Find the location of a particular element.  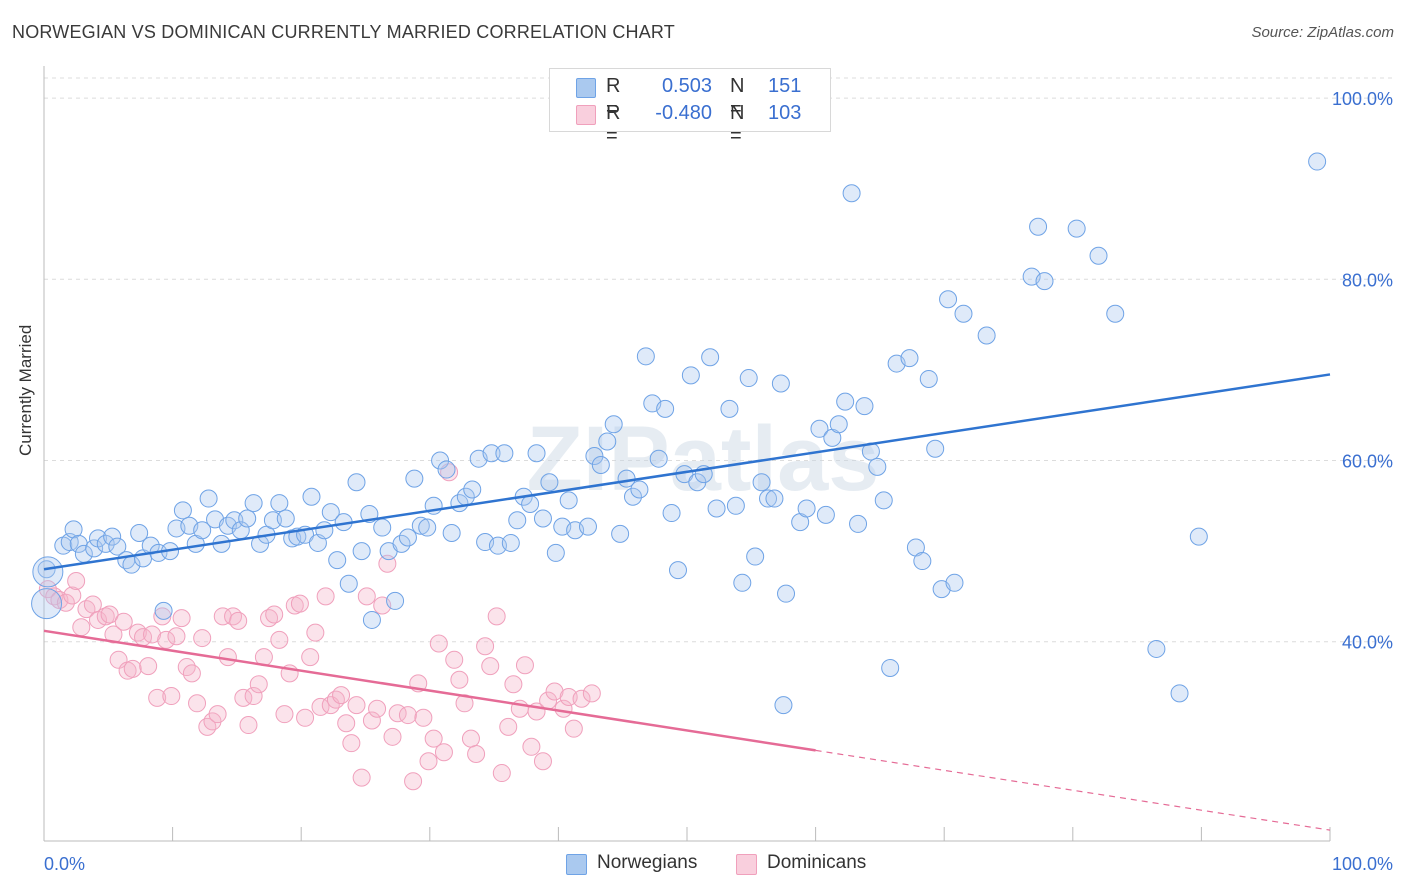

watermark: ZIPatlas is located at coordinates (703, 459).